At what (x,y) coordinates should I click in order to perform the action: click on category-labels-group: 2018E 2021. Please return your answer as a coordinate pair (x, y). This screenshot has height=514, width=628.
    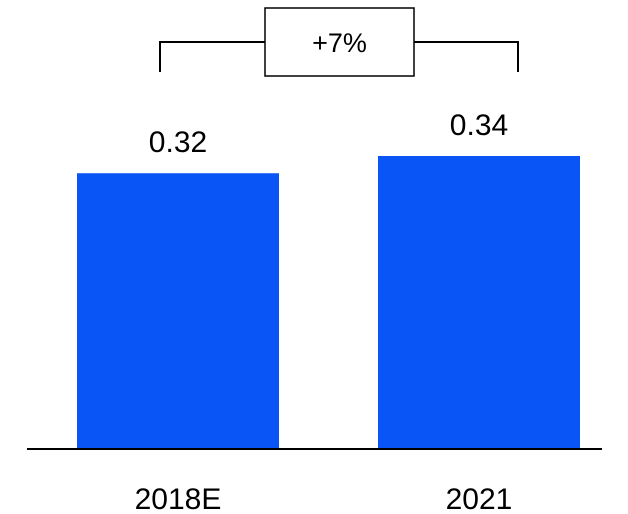
    Looking at the image, I should click on (324, 498).